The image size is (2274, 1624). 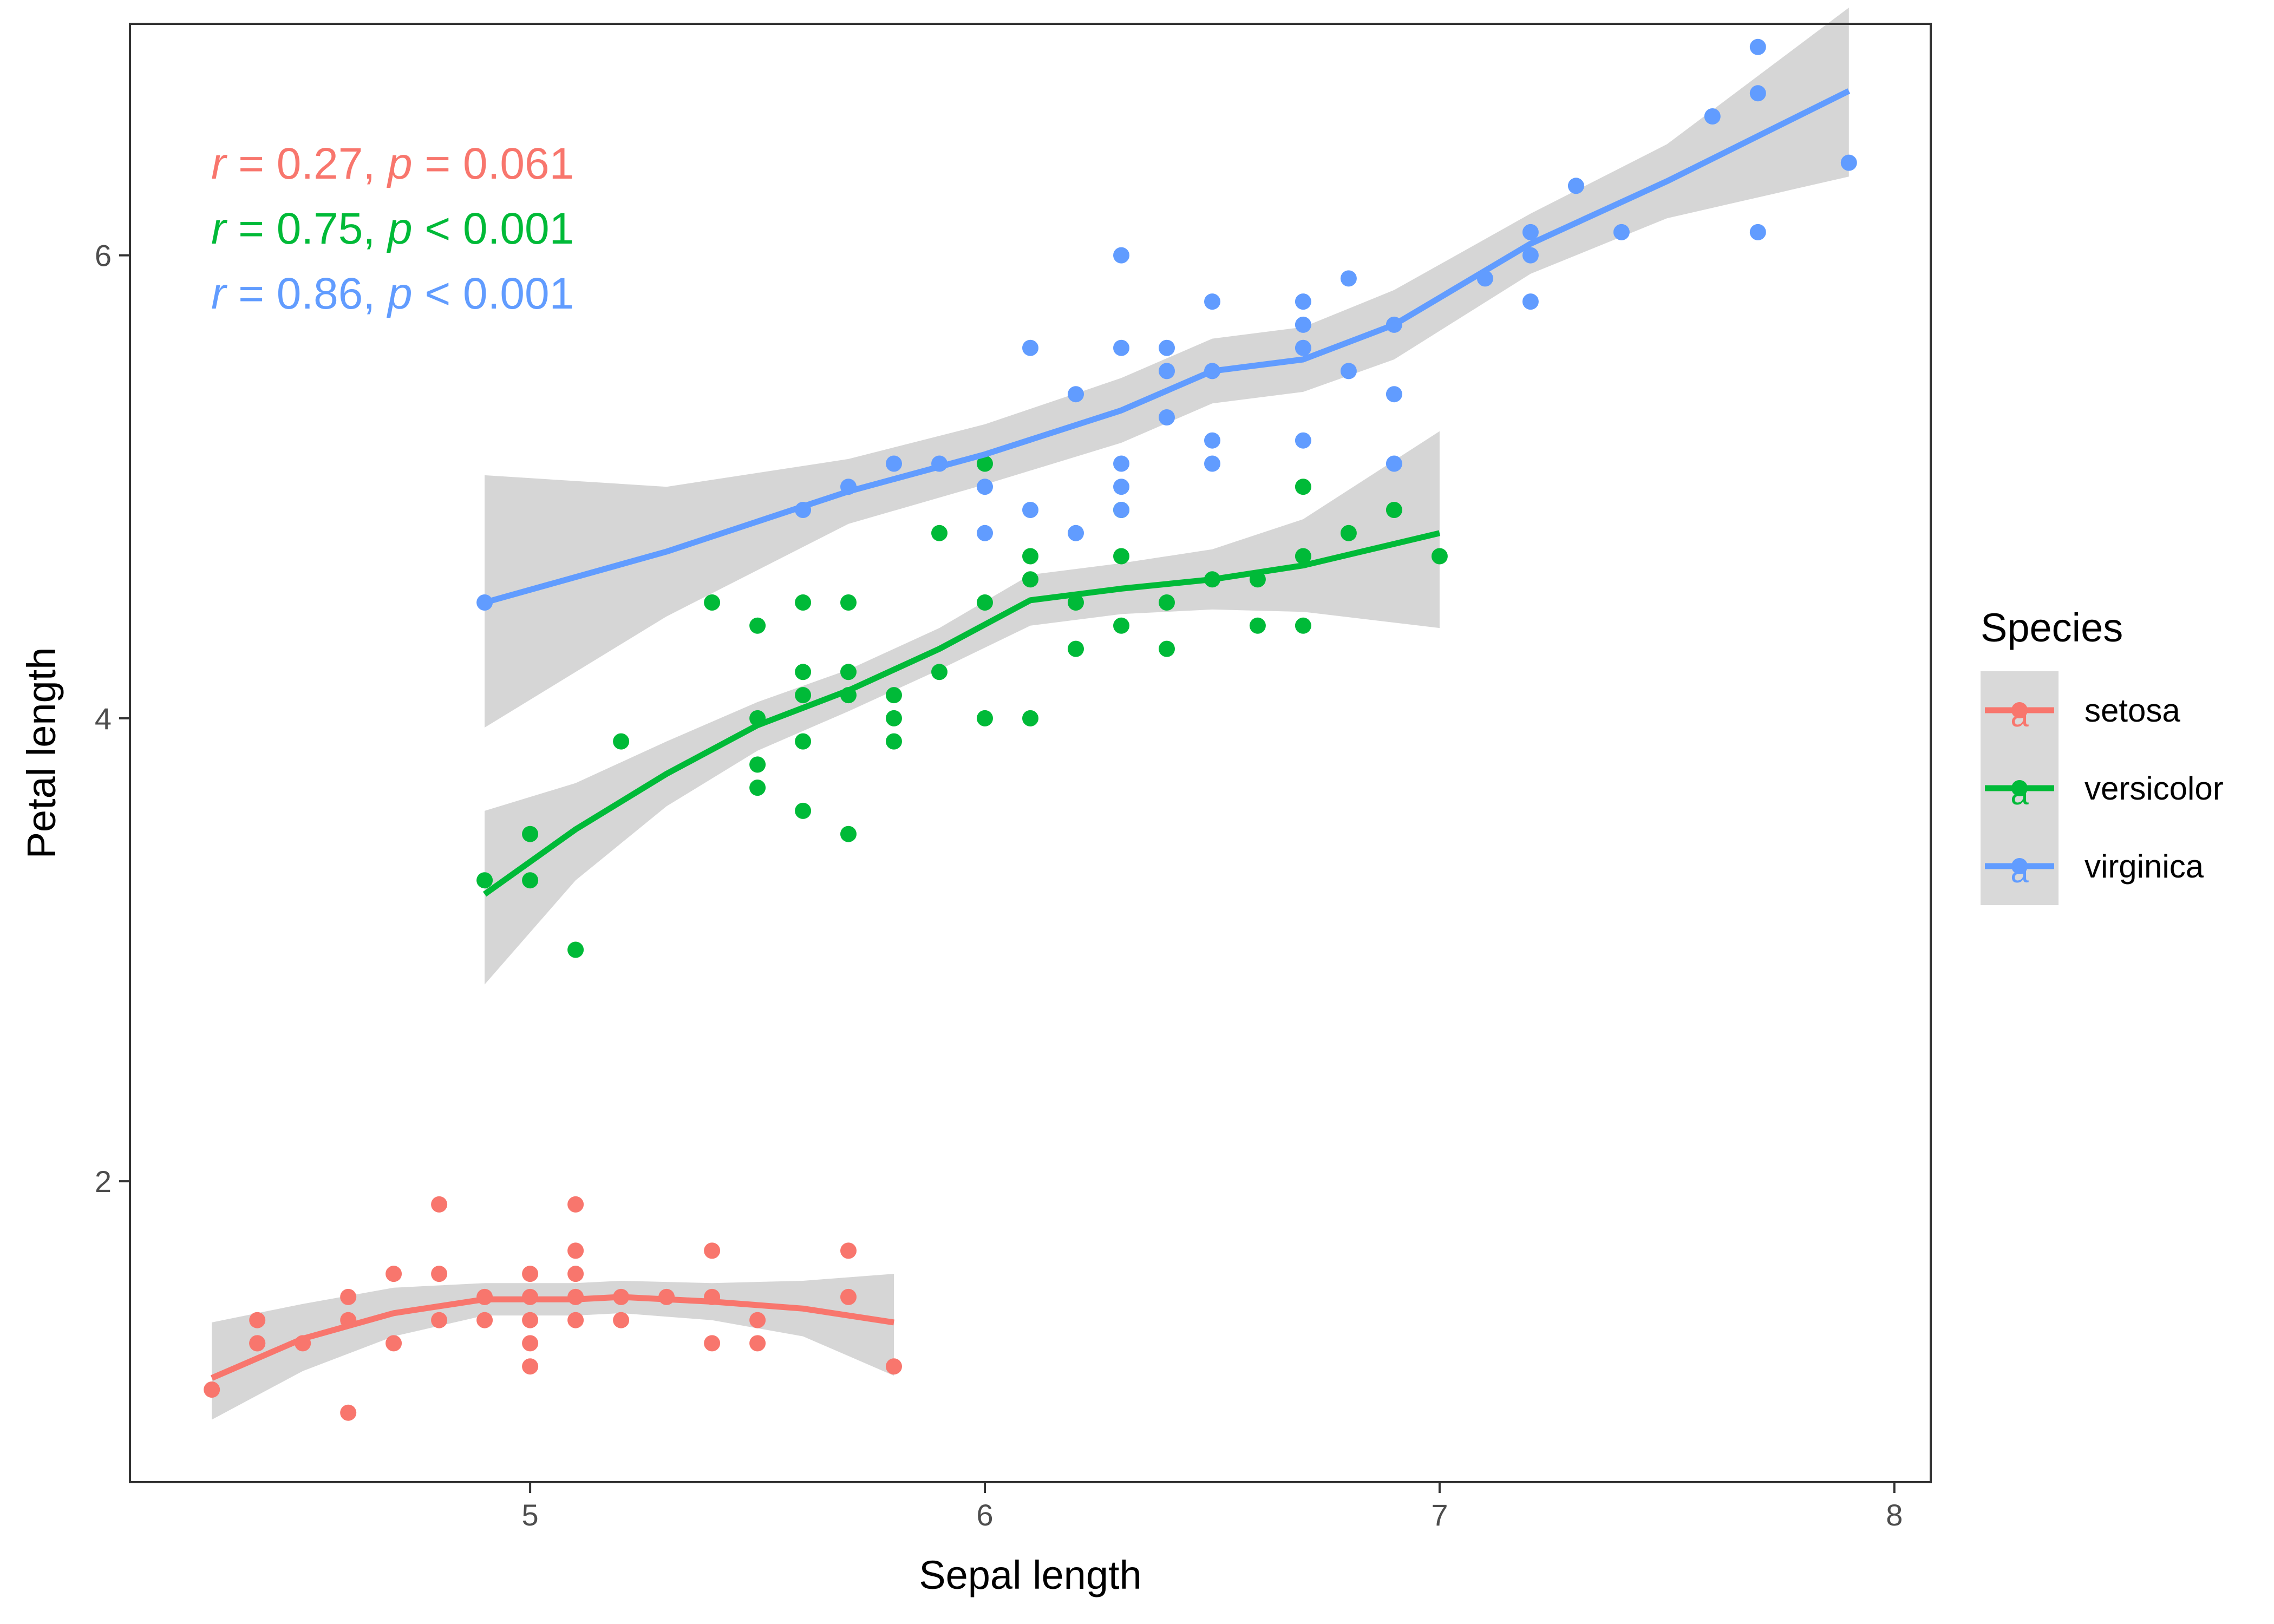 What do you see at coordinates (2154, 788) in the screenshot?
I see `legend-label-versicolor: versicolor` at bounding box center [2154, 788].